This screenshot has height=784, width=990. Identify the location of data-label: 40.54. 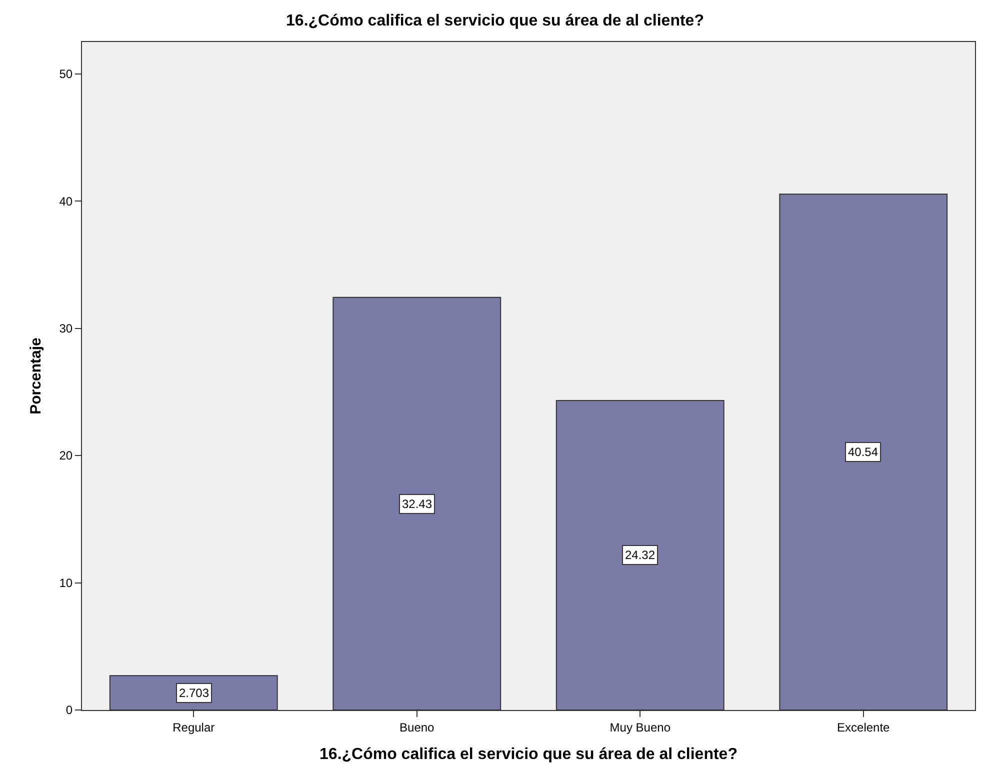
(863, 452).